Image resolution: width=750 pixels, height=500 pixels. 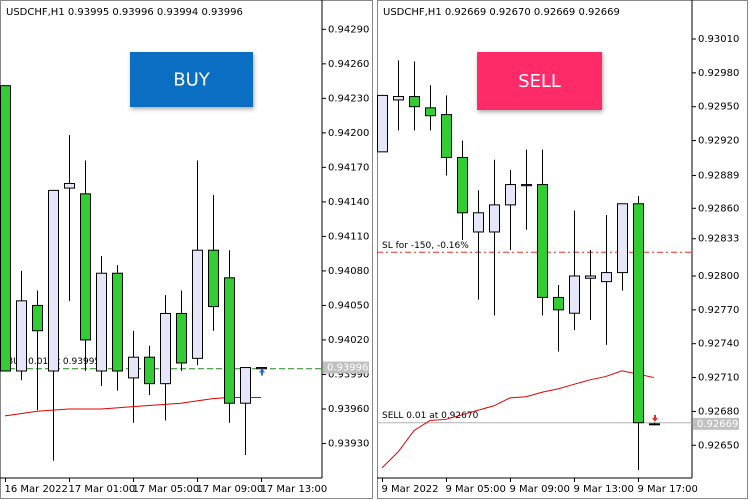 What do you see at coordinates (668, 489) in the screenshot?
I see `x-tick-label: 9 Mar 17:00` at bounding box center [668, 489].